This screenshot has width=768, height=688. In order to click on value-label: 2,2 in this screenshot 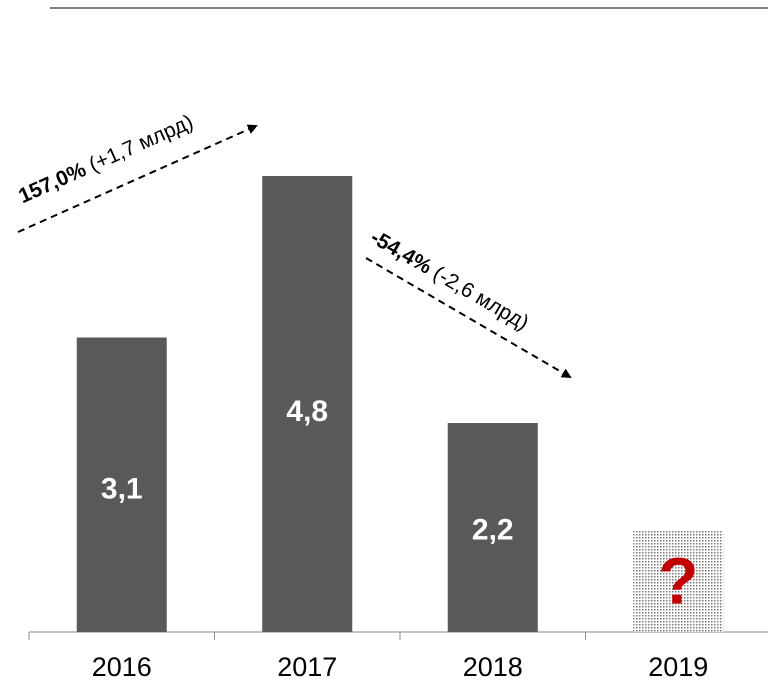, I will do `click(493, 530)`.